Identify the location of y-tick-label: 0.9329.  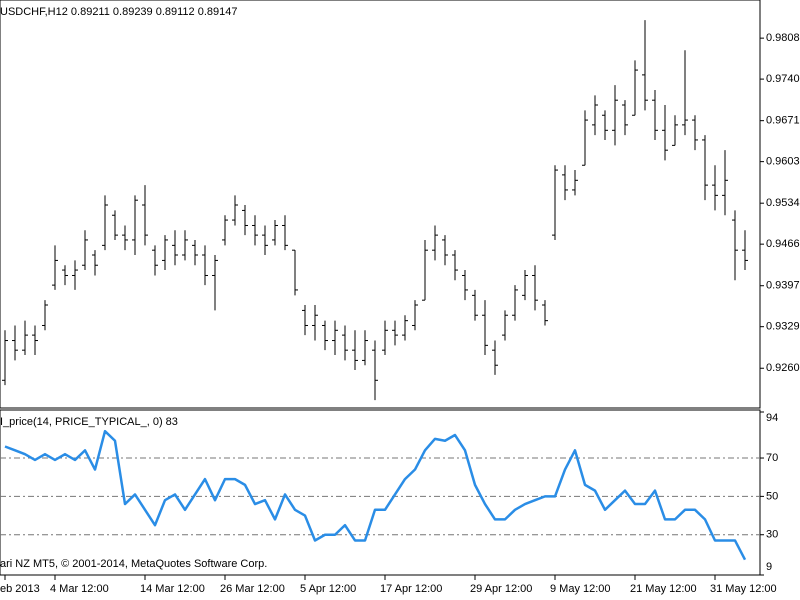
(783, 327).